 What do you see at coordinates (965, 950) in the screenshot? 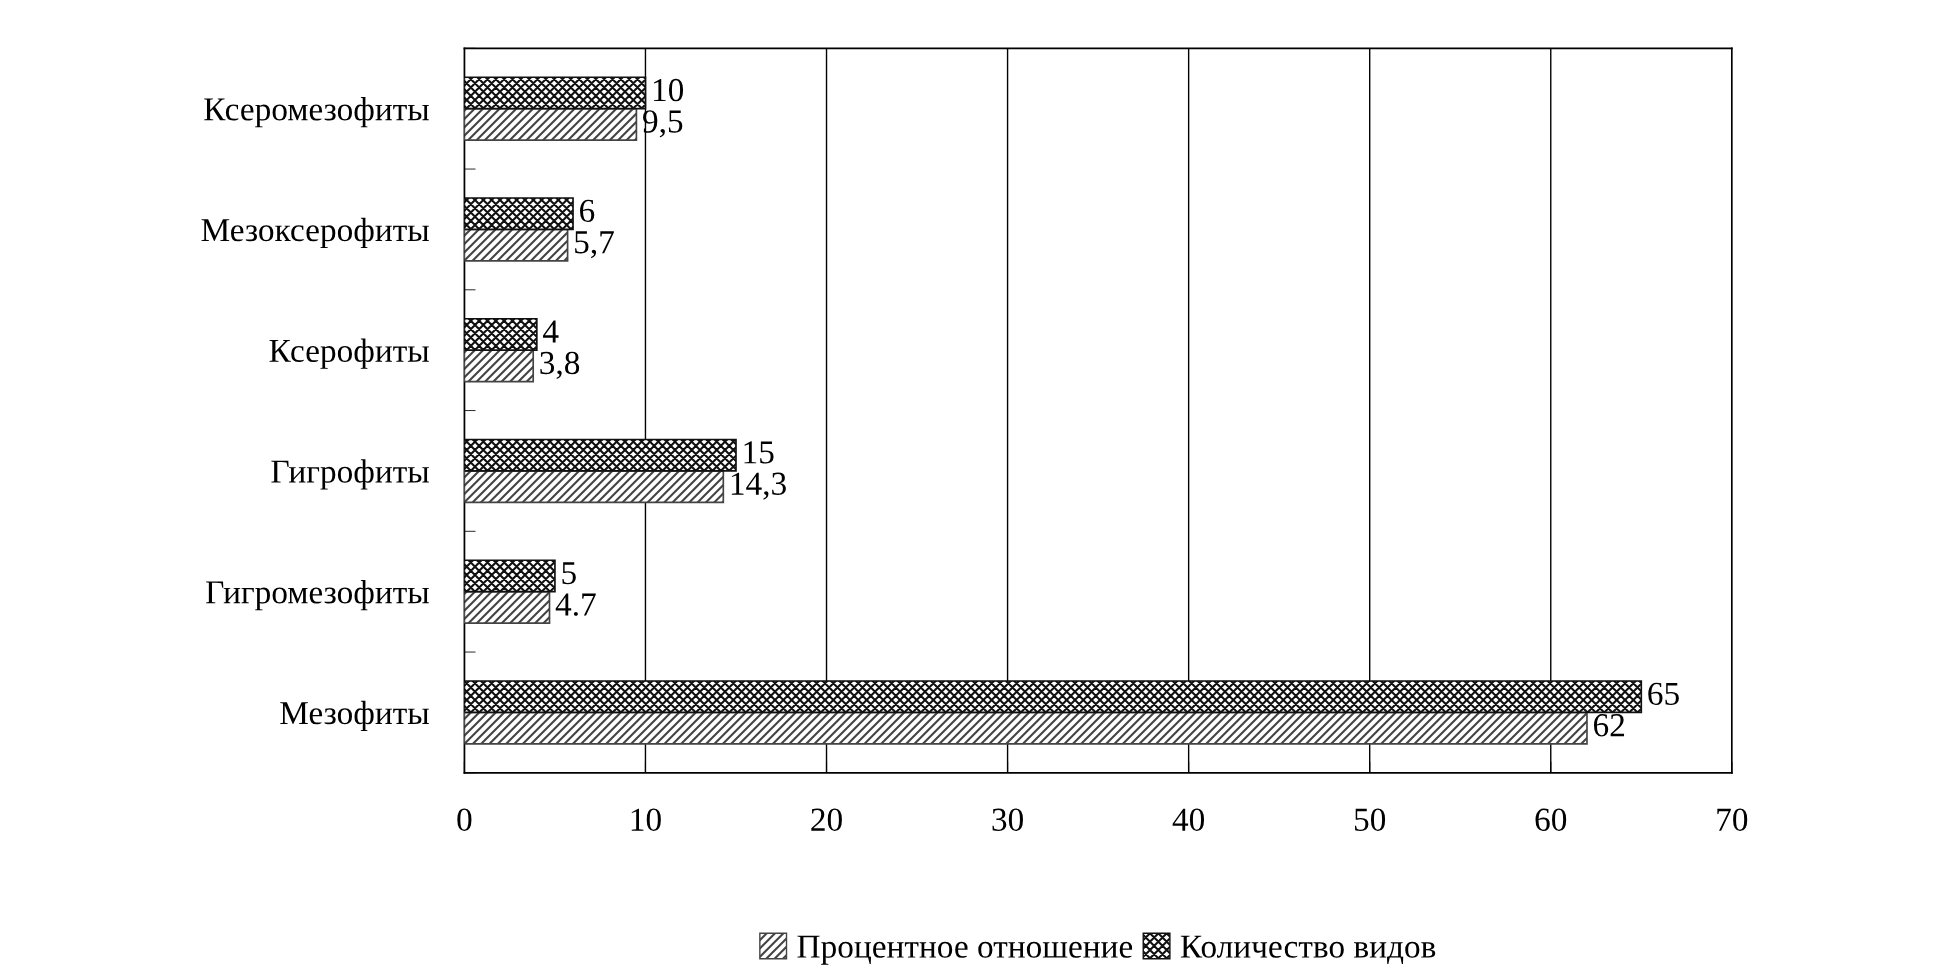
I see `legend-label: Процентное отношение` at bounding box center [965, 950].